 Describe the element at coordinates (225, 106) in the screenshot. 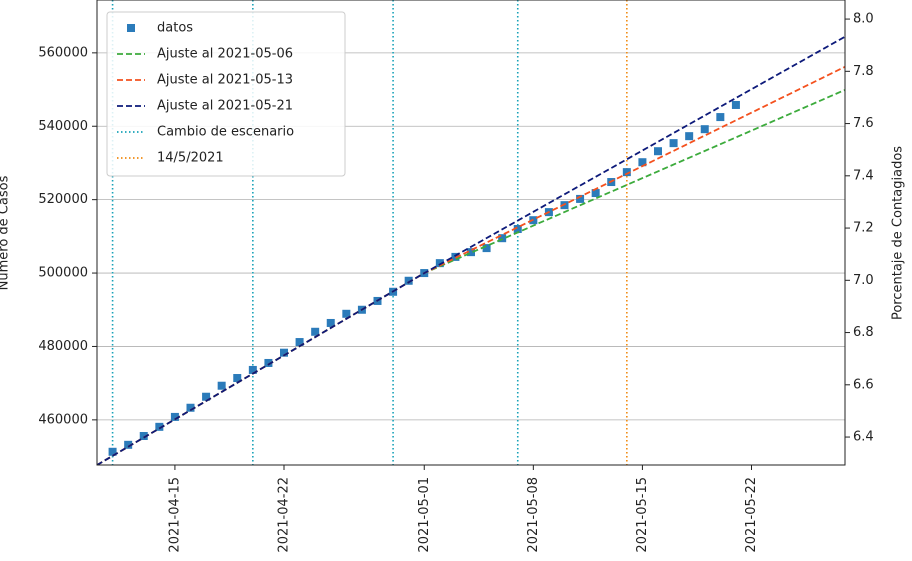

I see `legend-label: Ajuste al 2021-05-21` at that location.